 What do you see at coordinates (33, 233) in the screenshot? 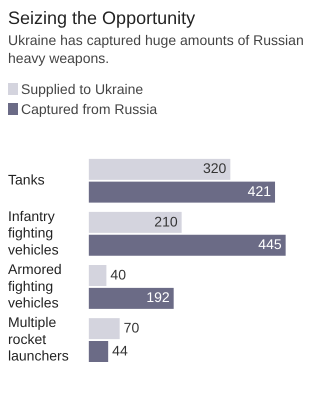
I see `y-tick-label: Infantry fighting vehicles` at bounding box center [33, 233].